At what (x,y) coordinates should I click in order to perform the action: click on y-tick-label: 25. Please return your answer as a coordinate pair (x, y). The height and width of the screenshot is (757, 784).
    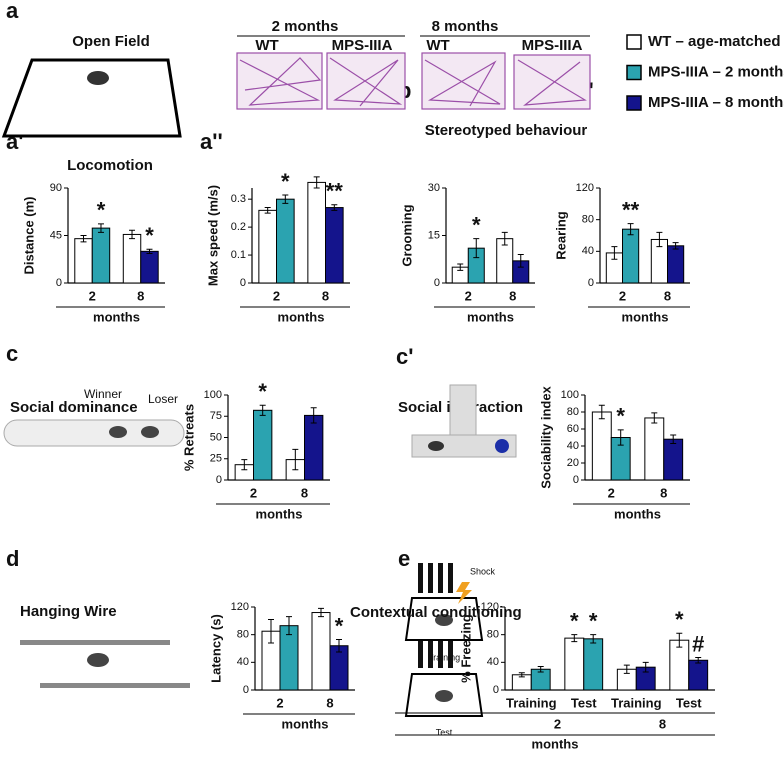
    Looking at the image, I should click on (216, 459).